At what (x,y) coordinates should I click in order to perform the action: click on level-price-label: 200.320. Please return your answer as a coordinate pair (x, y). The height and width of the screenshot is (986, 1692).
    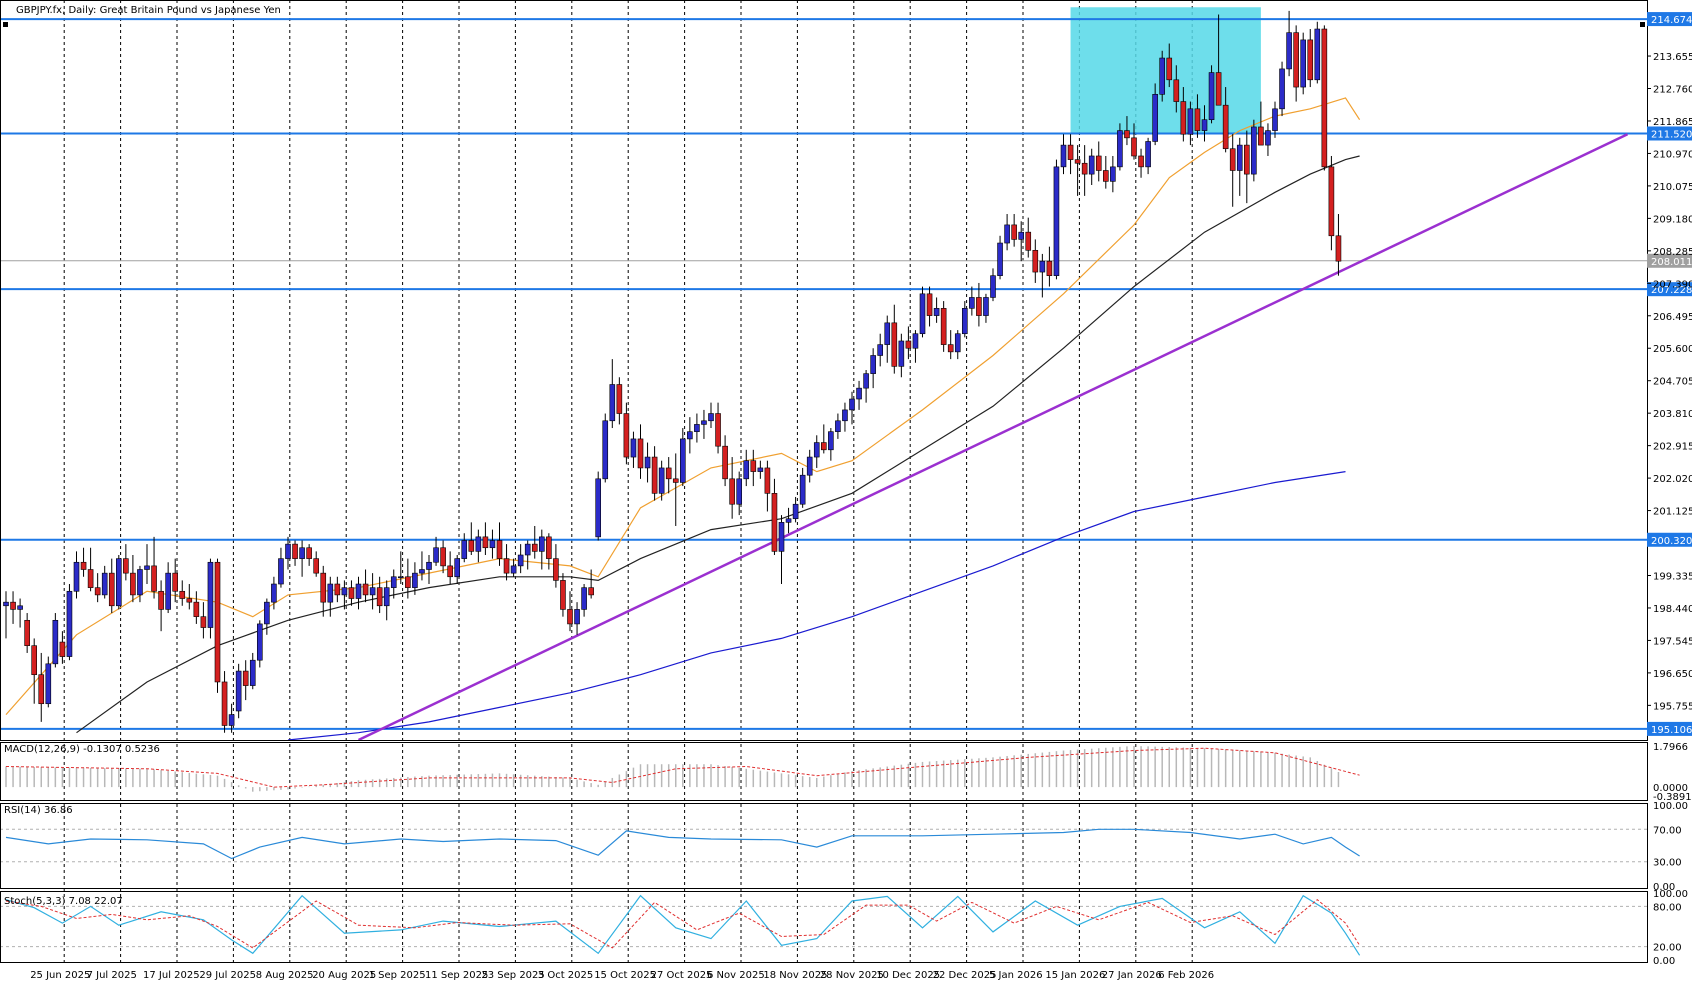
    Looking at the image, I should click on (1671, 541).